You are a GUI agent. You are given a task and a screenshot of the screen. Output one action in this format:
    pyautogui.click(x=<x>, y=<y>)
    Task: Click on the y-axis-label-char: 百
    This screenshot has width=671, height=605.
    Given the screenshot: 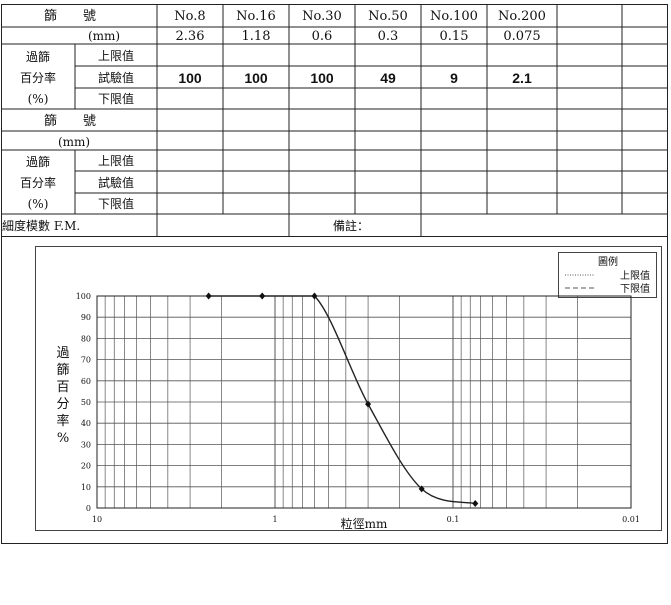 What is the action you would take?
    pyautogui.click(x=62, y=387)
    